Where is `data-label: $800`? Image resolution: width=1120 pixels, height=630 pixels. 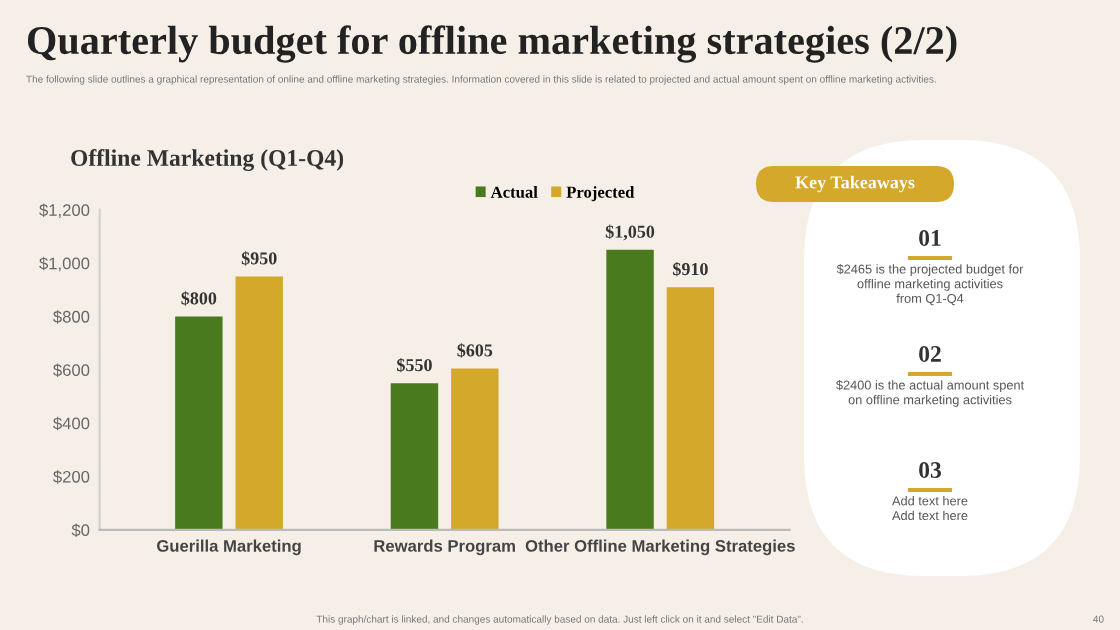 data-label: $800 is located at coordinates (199, 298).